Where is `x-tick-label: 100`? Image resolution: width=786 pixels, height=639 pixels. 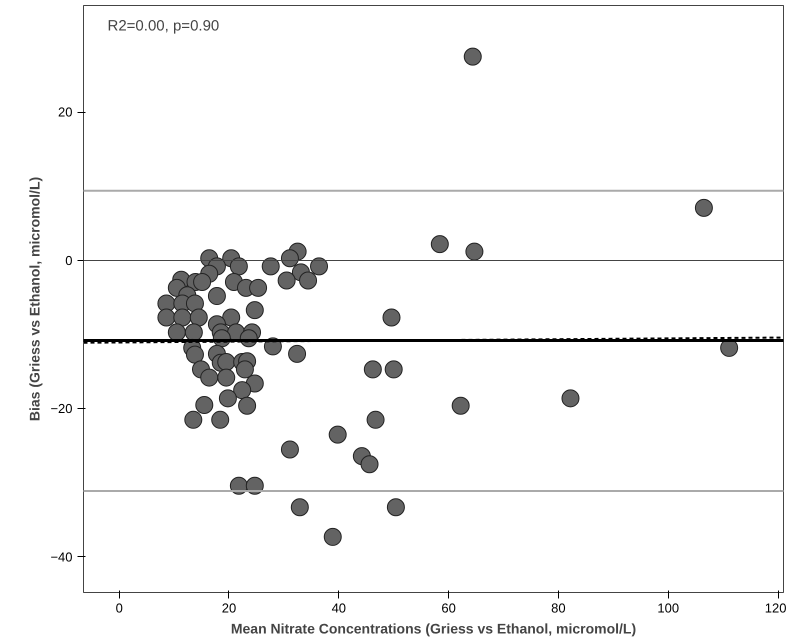
x-tick-label: 100 is located at coordinates (668, 608).